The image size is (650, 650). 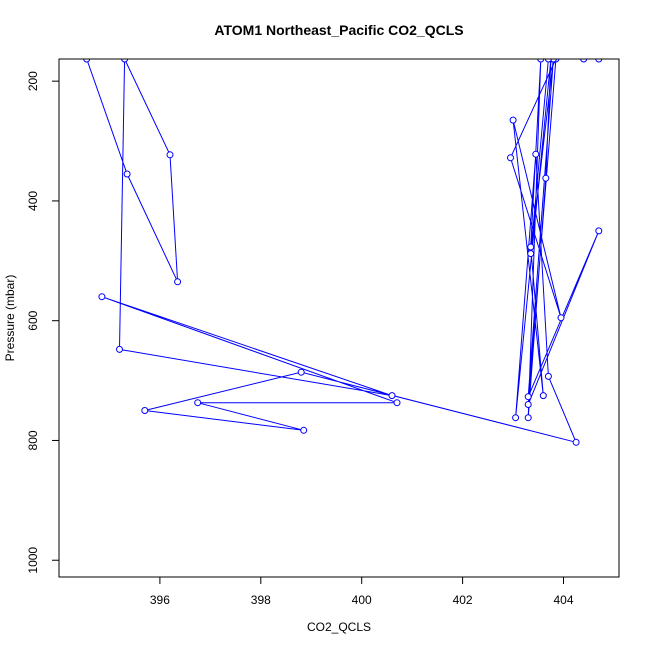 I want to click on x-tick-label: 396, so click(x=160, y=600).